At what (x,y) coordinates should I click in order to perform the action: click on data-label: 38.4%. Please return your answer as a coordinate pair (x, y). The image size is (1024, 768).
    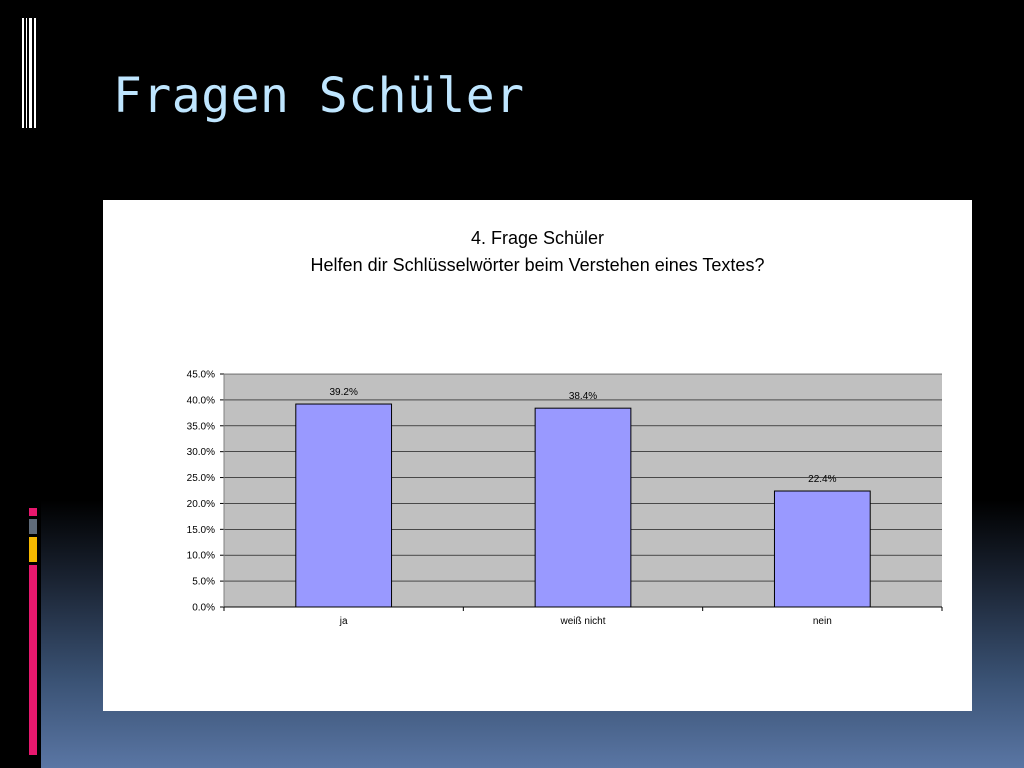
    Looking at the image, I should click on (583, 396).